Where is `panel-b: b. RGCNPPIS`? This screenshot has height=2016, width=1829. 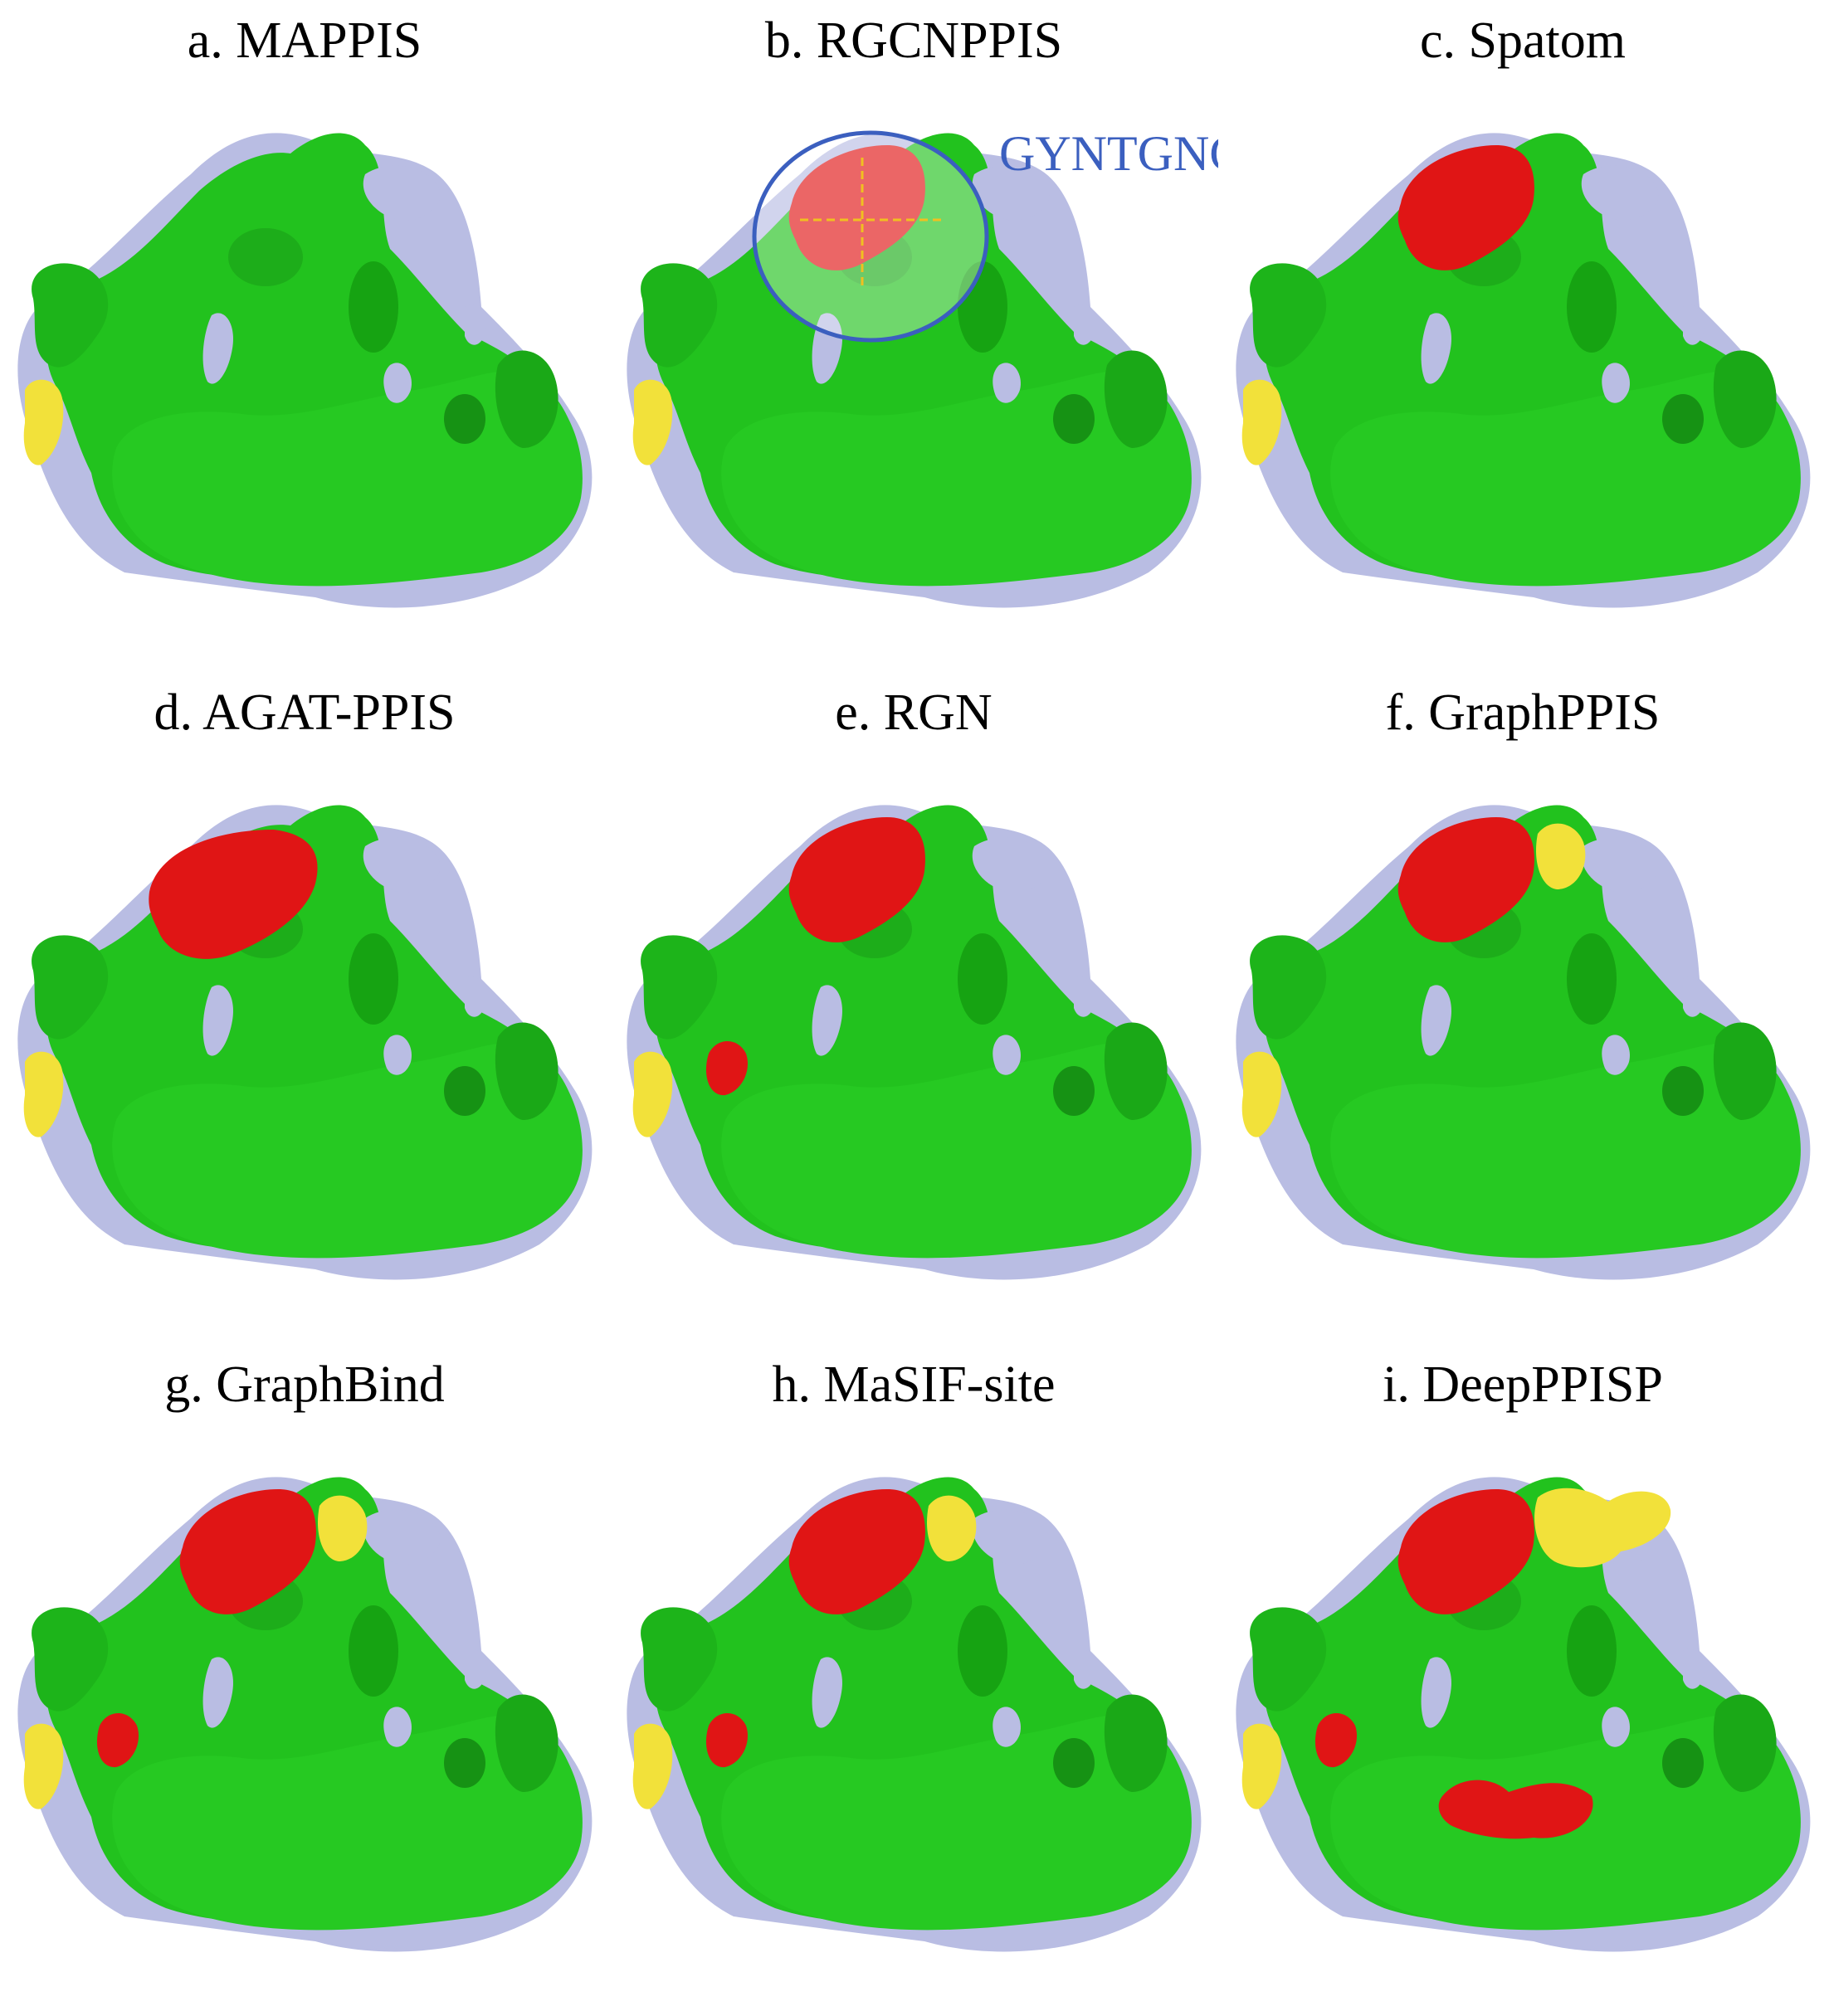
panel-b: b. RGCNPPIS is located at coordinates (913, 336).